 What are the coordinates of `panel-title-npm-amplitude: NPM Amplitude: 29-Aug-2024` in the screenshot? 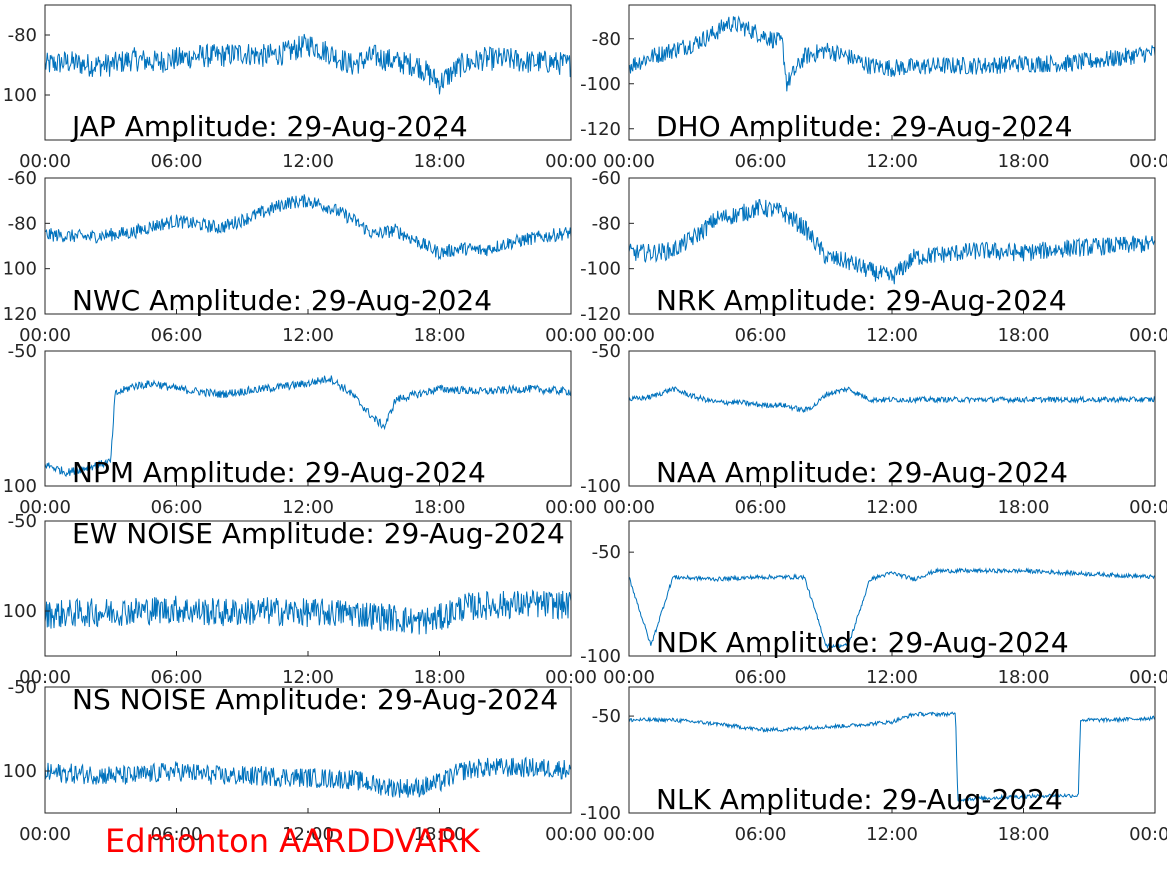 It's located at (279, 472).